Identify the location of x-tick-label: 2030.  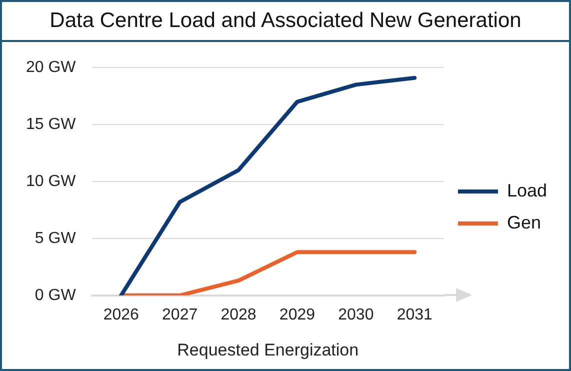
(356, 315).